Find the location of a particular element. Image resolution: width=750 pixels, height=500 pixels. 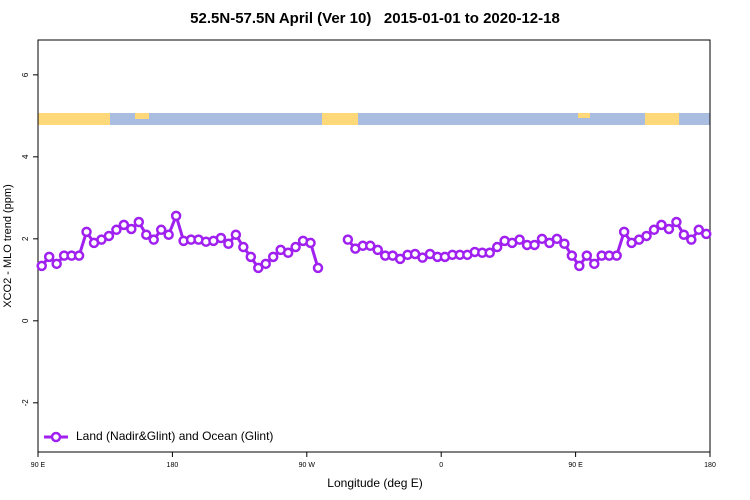

y-tick-label: 6 is located at coordinates (25, 74).